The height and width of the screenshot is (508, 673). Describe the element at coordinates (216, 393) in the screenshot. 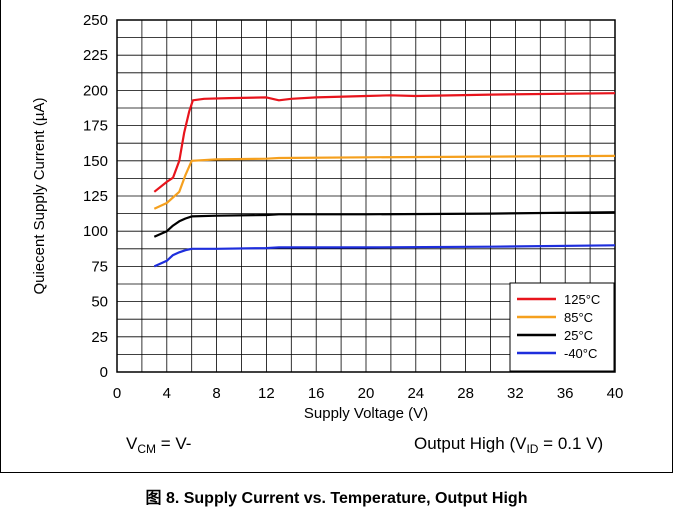

I see `x-tick-label: 8` at that location.